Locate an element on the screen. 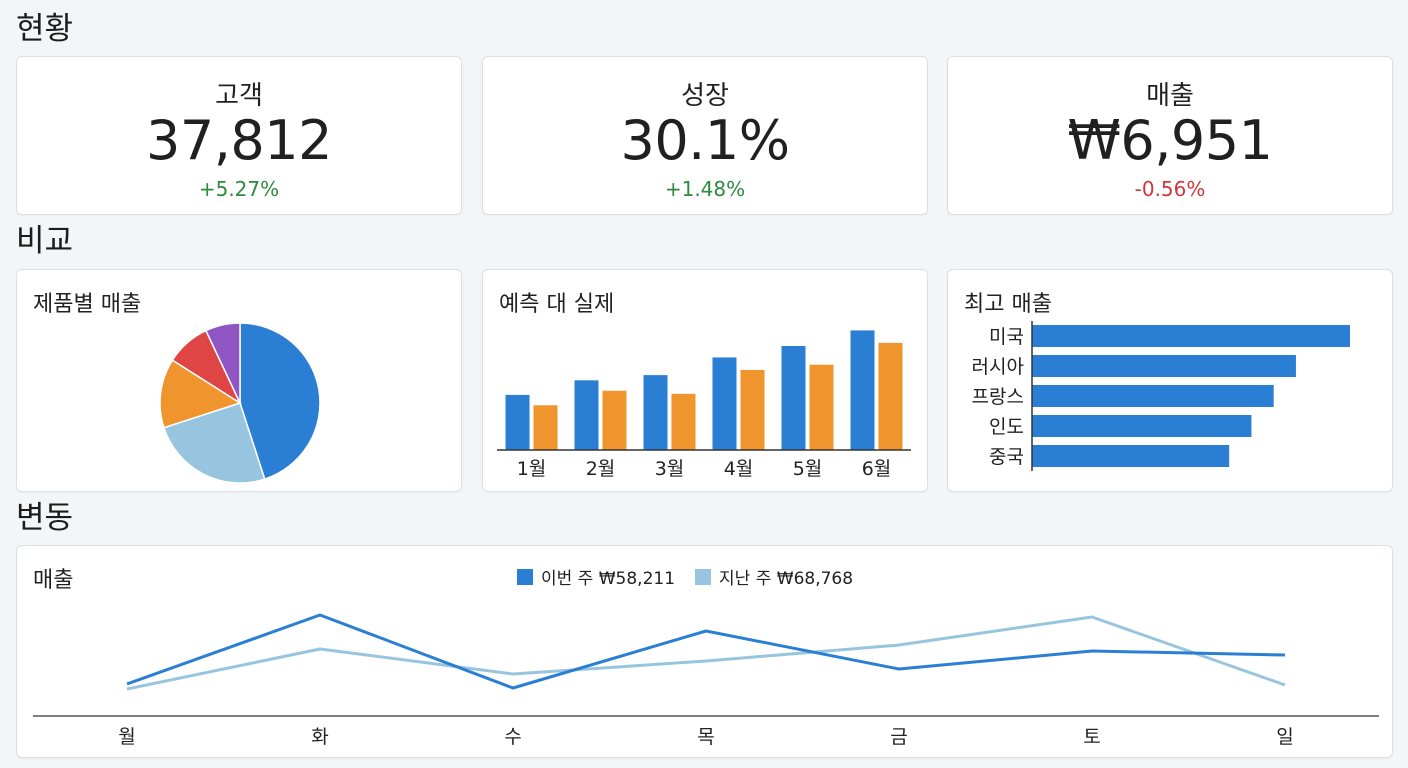  chart-title: 매출 is located at coordinates (53, 580).